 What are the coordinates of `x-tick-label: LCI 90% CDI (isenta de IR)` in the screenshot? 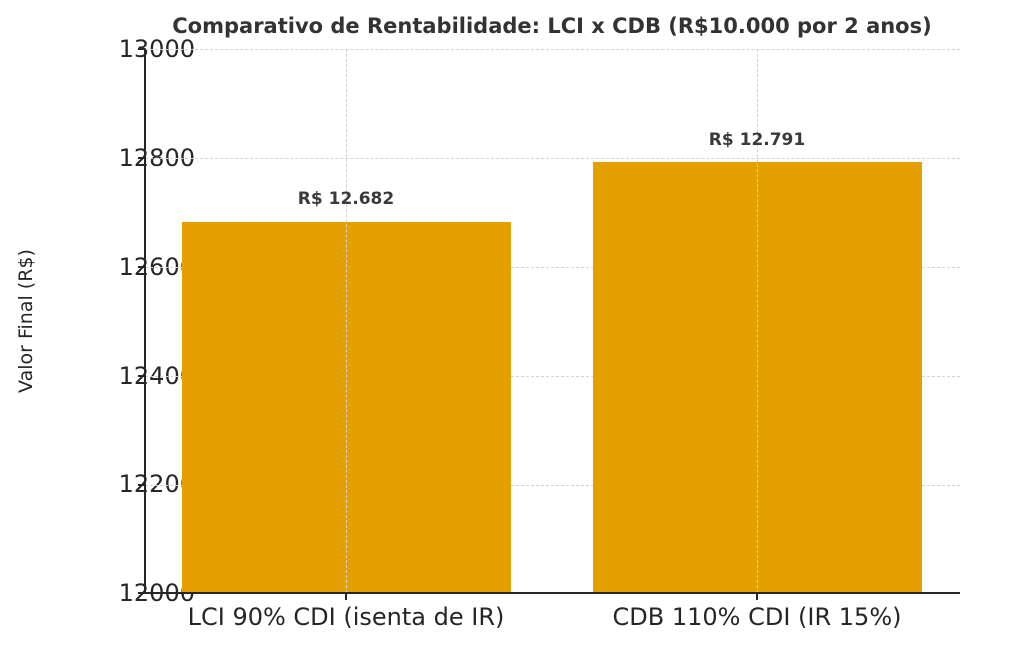 It's located at (346, 617).